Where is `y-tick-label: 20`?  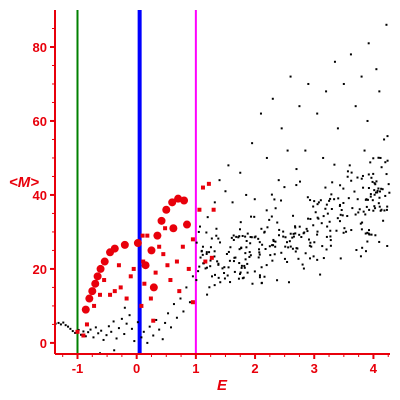
y-tick-label: 20 is located at coordinates (40, 269).